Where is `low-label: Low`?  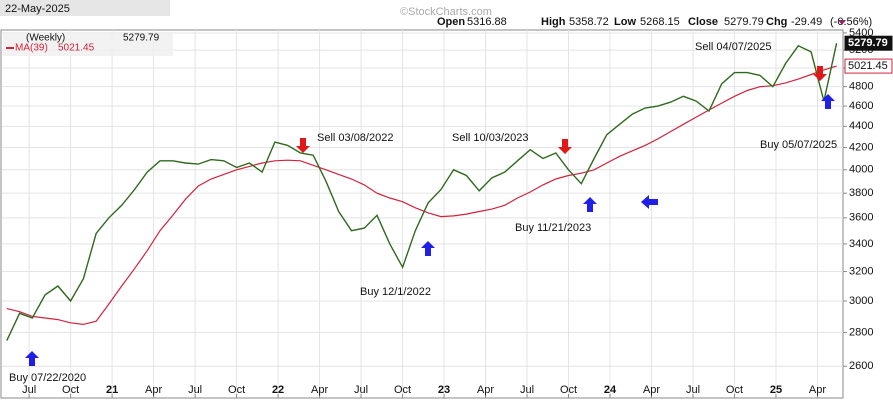 low-label: Low is located at coordinates (625, 22).